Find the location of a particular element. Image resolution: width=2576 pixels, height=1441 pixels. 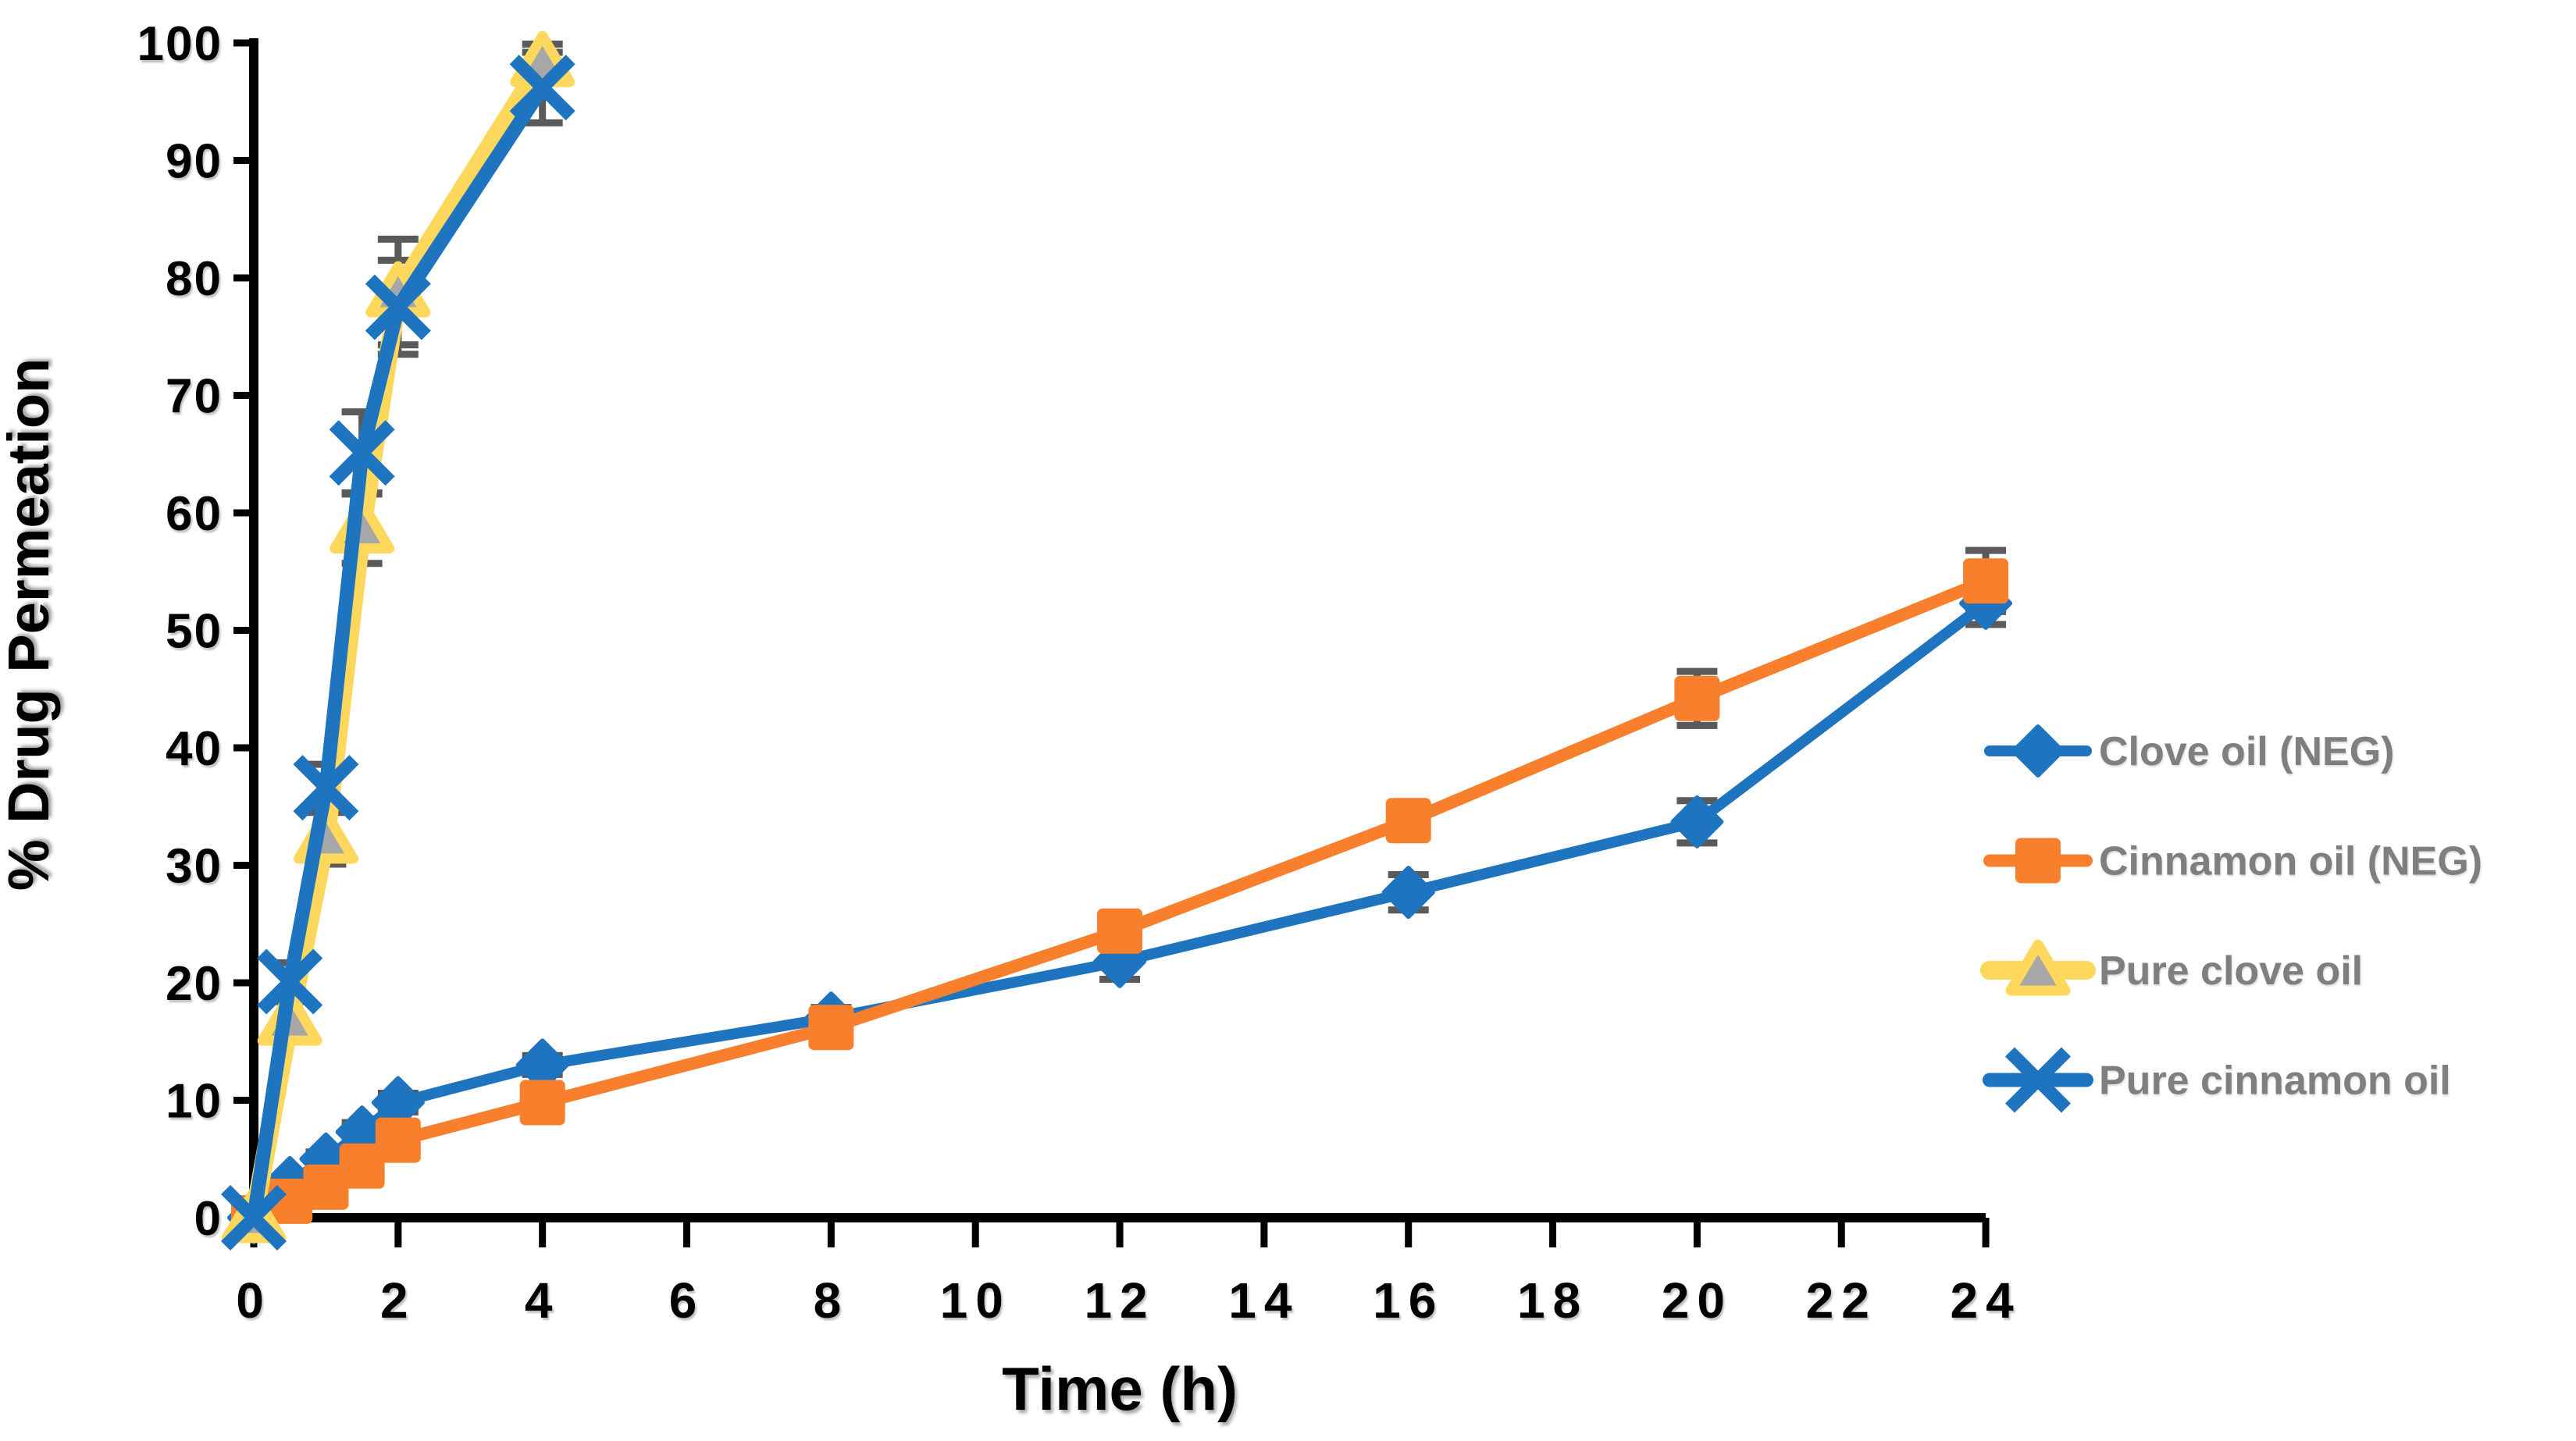

x-tick-label: 12 is located at coordinates (1120, 1300).